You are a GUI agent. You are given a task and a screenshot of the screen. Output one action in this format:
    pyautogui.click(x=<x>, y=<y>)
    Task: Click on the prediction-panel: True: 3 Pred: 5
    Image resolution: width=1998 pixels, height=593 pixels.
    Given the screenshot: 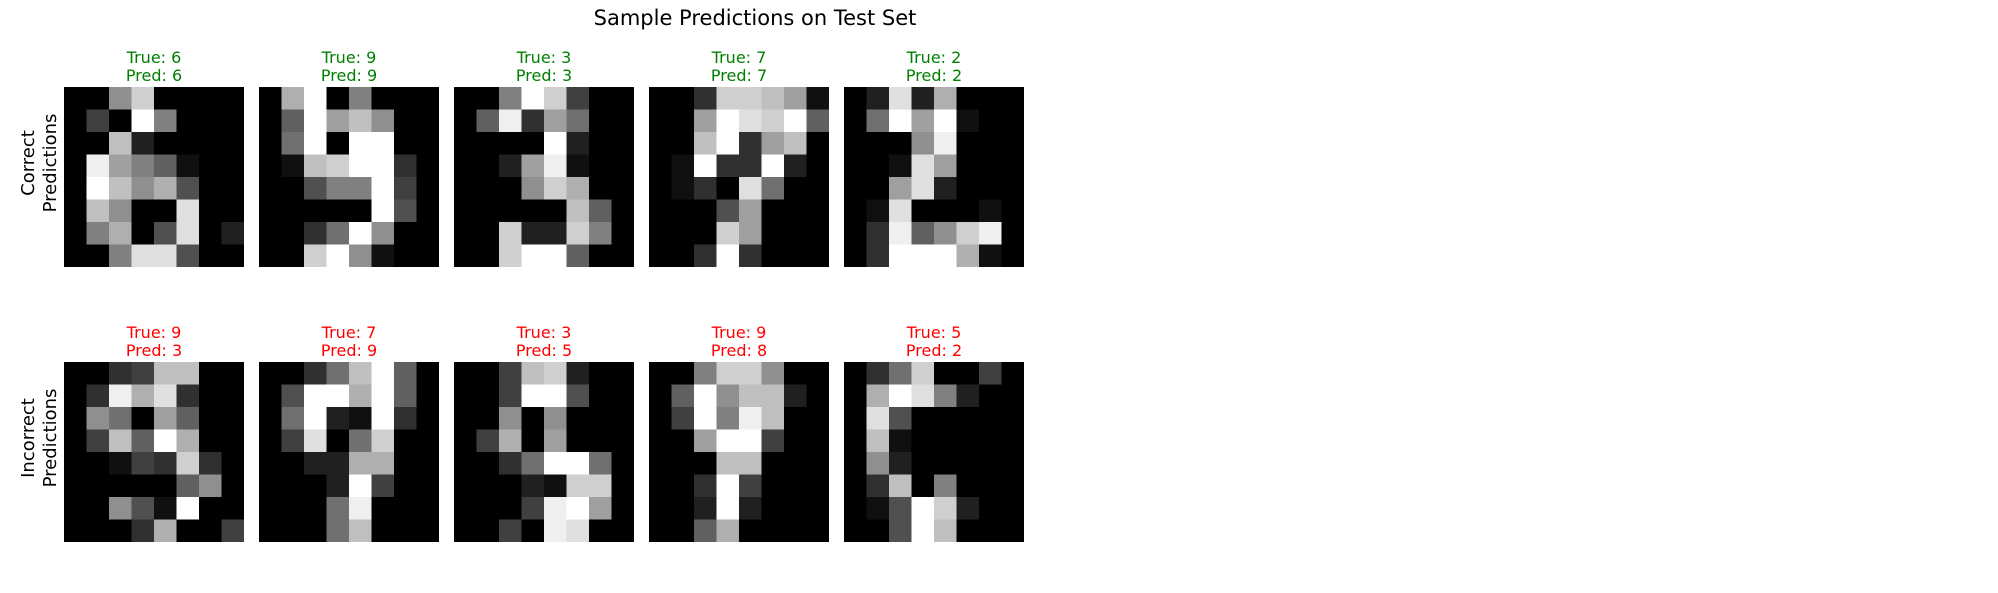 What is the action you would take?
    pyautogui.click(x=544, y=433)
    